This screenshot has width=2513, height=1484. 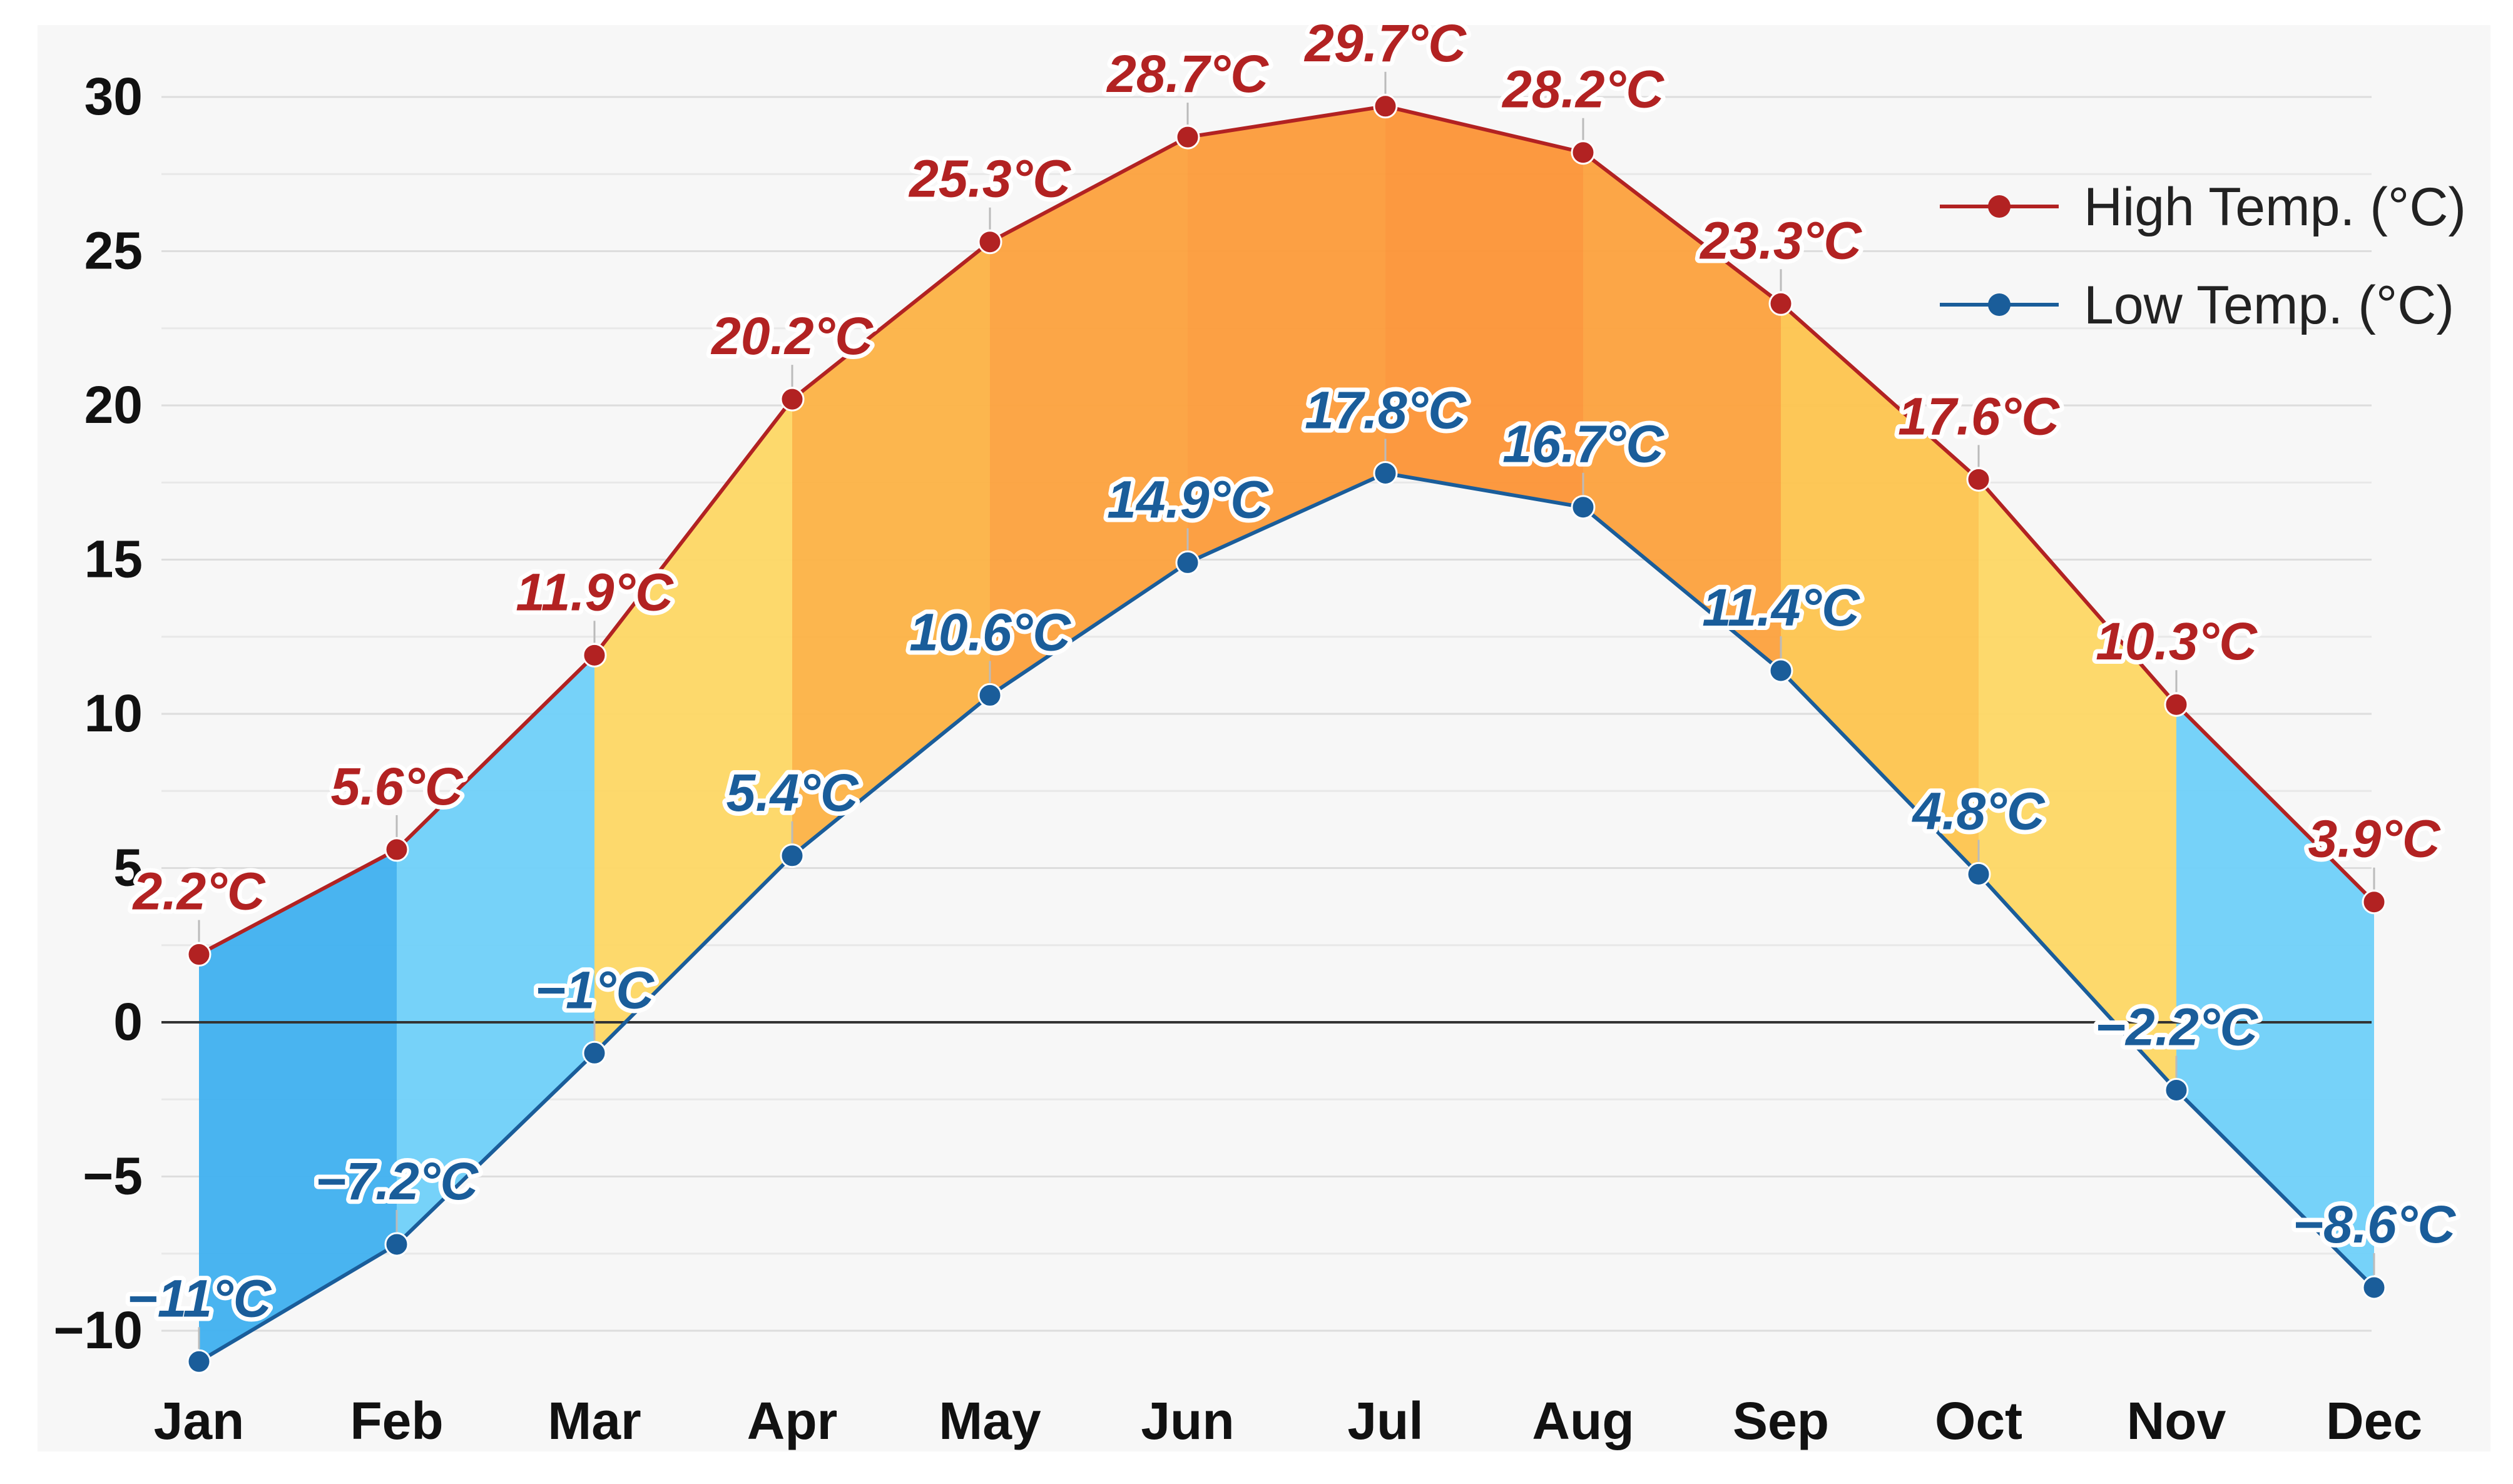 What do you see at coordinates (2176, 1420) in the screenshot?
I see `x-tick-nov: Nov` at bounding box center [2176, 1420].